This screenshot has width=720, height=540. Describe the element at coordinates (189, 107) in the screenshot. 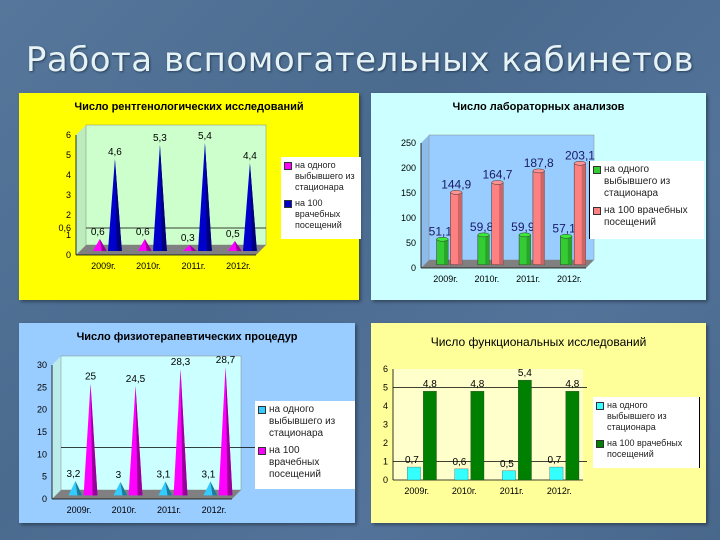

I see `chart-title: Число рентгенологических исследований` at that location.